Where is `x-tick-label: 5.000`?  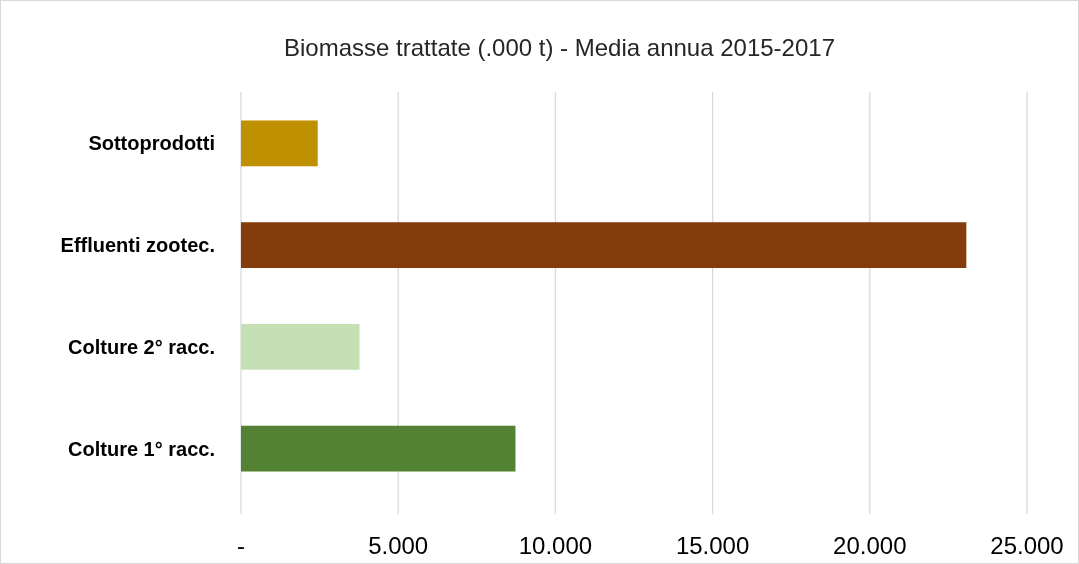
x-tick-label: 5.000 is located at coordinates (398, 545).